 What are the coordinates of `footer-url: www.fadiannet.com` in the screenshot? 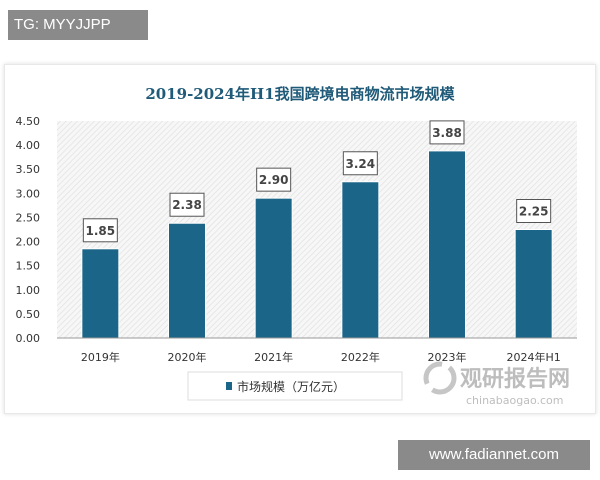 It's located at (494, 455).